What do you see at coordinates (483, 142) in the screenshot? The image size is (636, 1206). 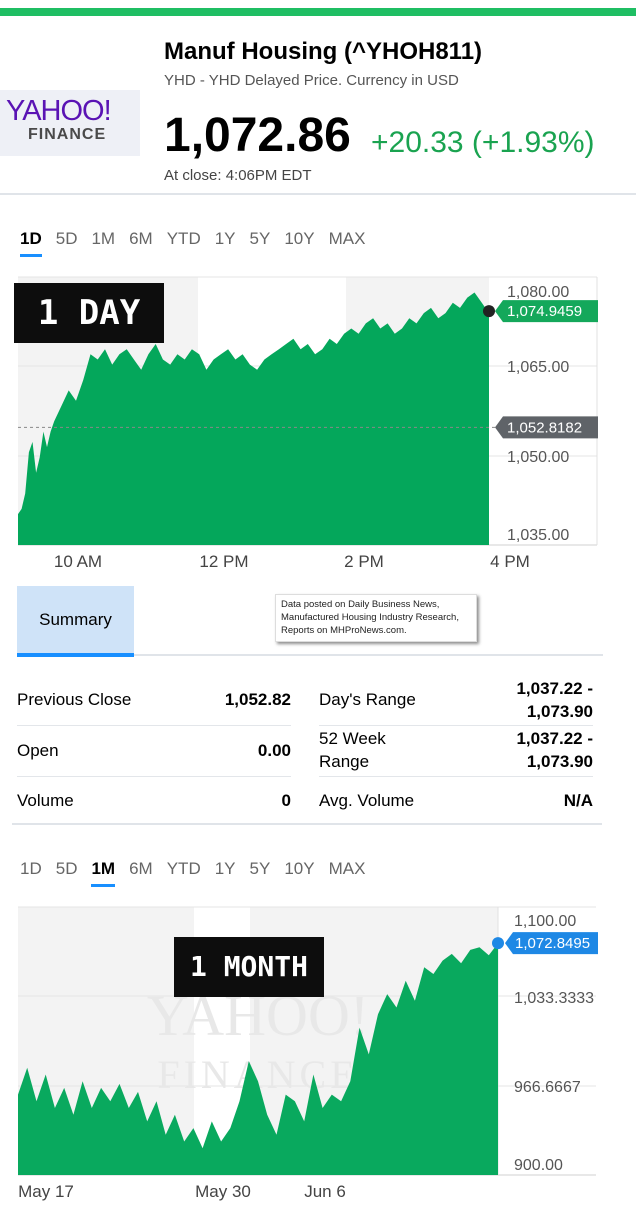 I see `price-change: +20.33 (+1.93%)` at bounding box center [483, 142].